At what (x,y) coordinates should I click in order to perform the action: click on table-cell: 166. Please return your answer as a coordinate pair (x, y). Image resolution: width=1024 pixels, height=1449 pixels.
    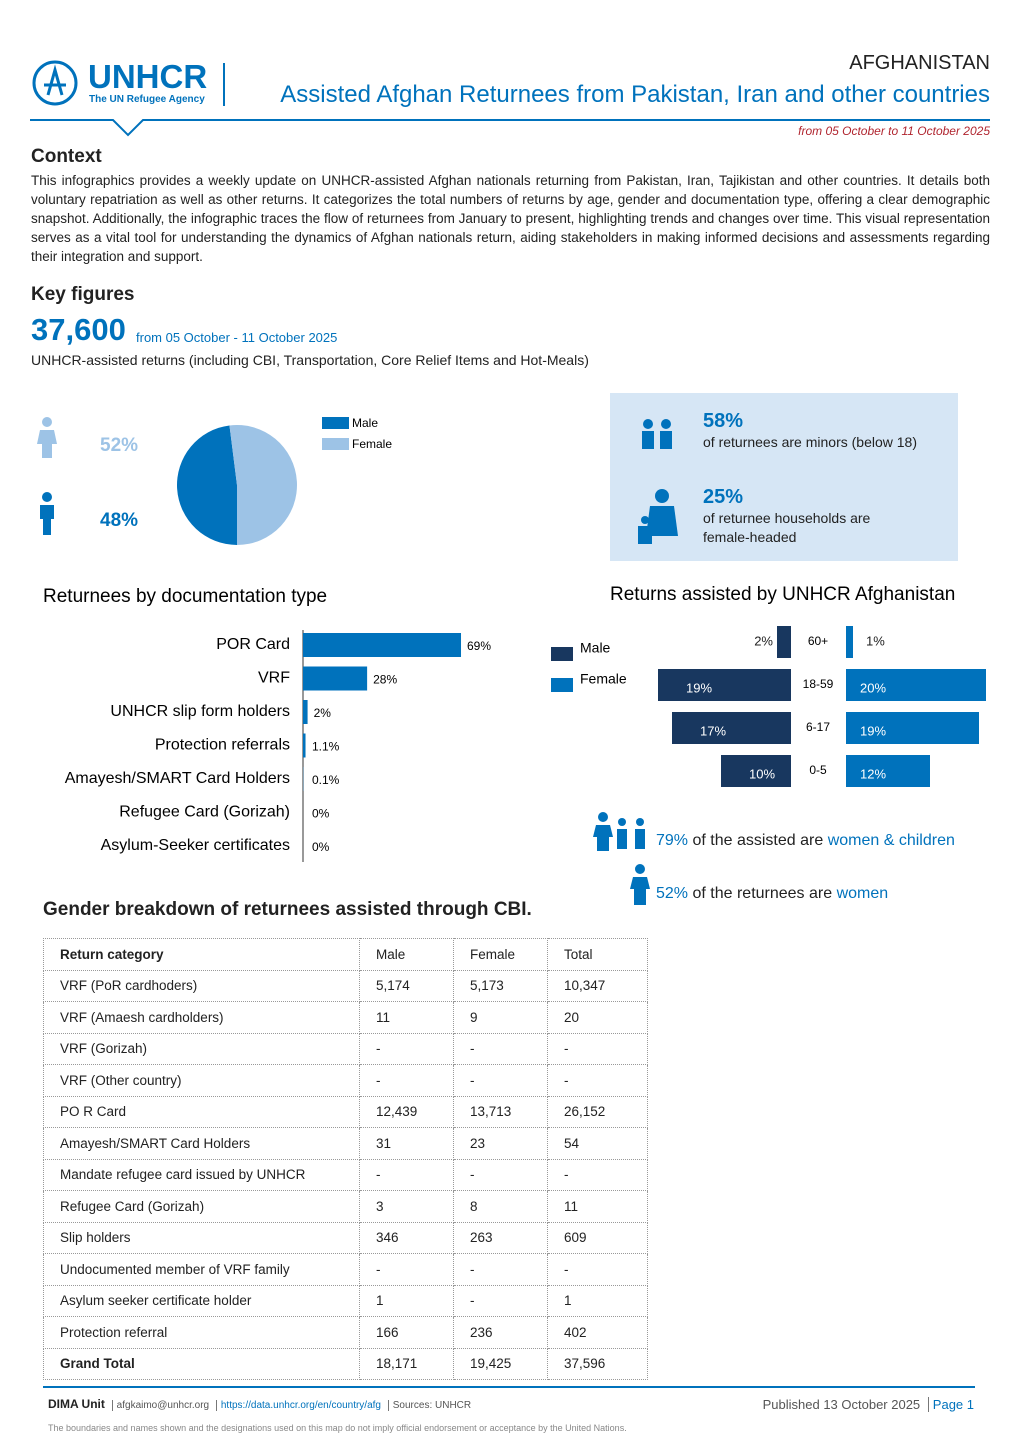
    Looking at the image, I should click on (406, 1332).